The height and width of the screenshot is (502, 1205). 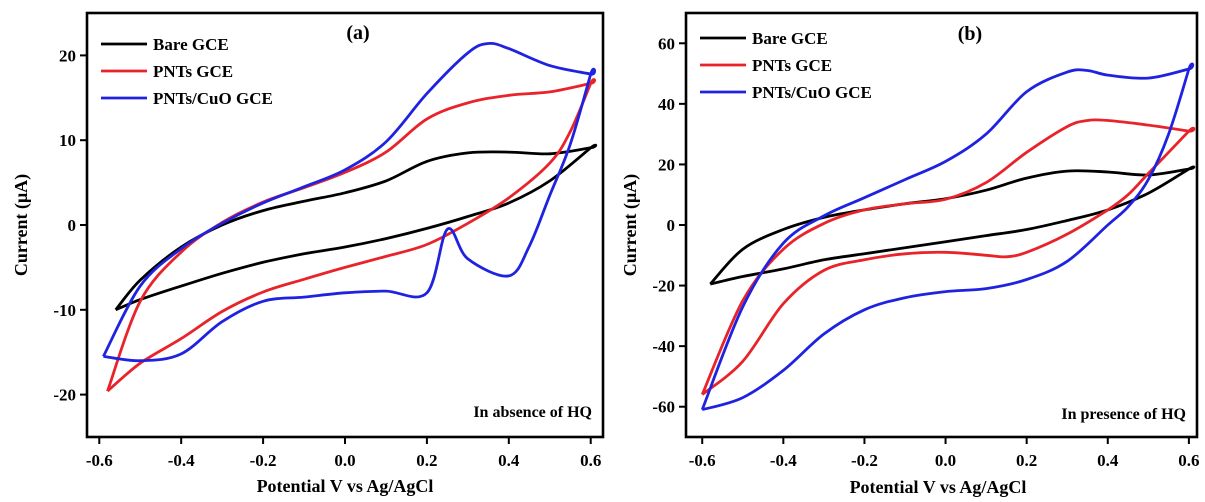 What do you see at coordinates (67, 140) in the screenshot?
I see `y-tick-label: 10` at bounding box center [67, 140].